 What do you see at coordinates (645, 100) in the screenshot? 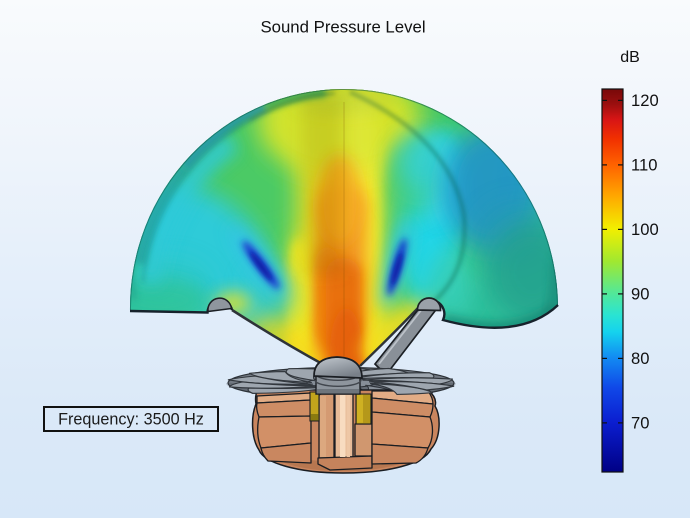
I see `svg-text: 120` at bounding box center [645, 100].